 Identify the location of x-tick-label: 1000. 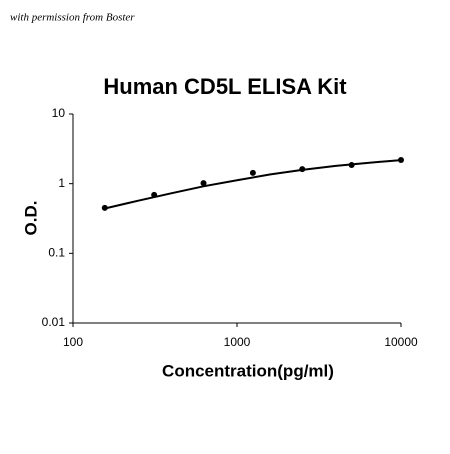
(237, 342).